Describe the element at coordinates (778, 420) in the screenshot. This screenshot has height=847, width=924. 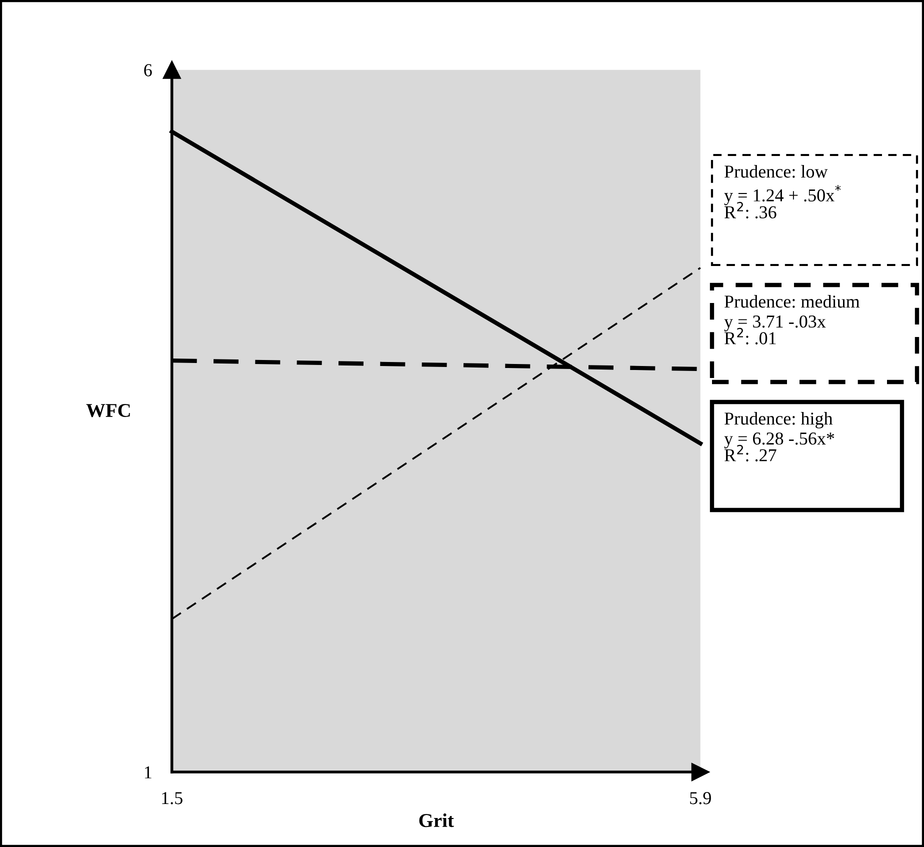
I see `series-label: Prudence: high` at that location.